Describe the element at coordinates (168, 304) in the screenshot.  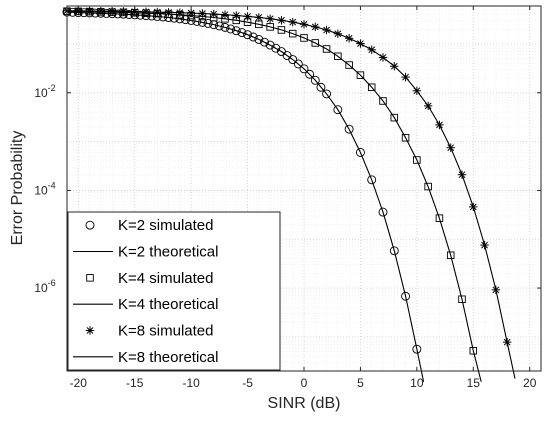
I see `legend-entry-label: K=4 theoretical` at that location.